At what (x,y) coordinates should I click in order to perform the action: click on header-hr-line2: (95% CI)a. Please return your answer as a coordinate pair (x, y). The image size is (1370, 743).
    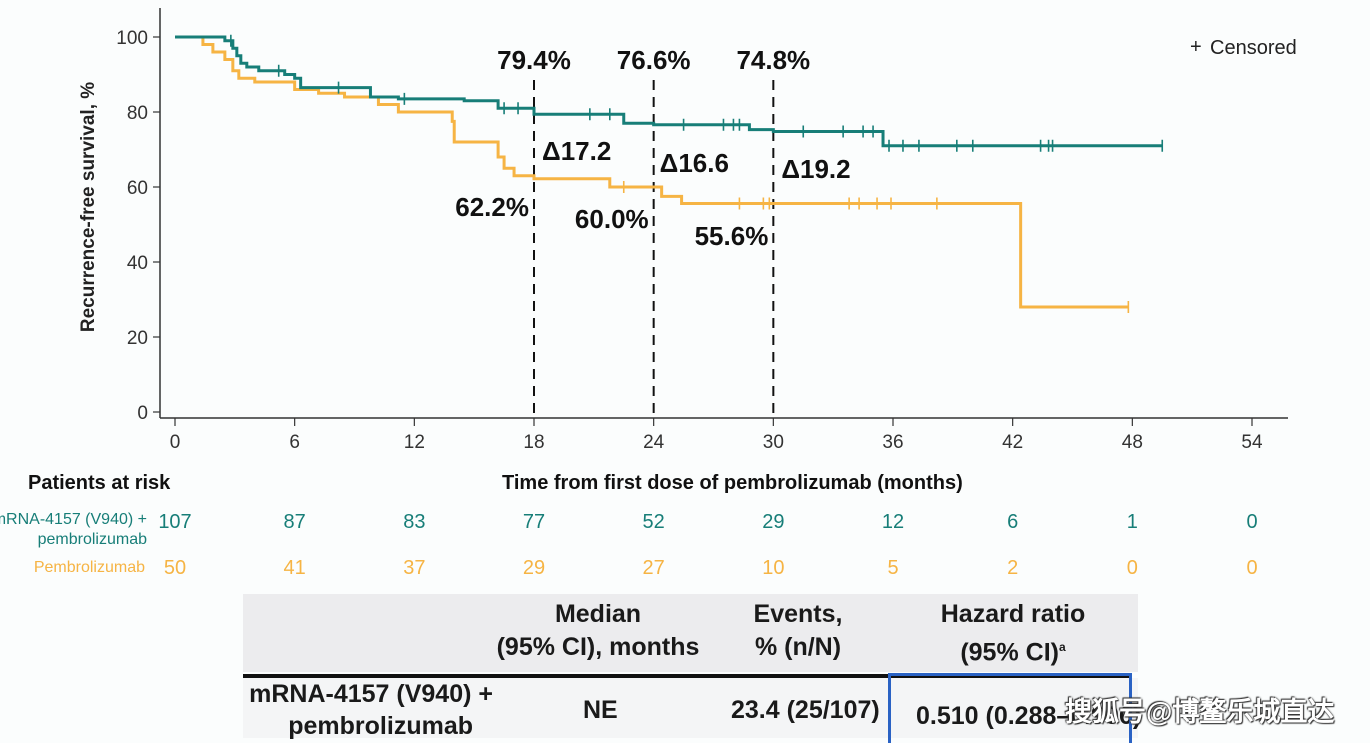
    Looking at the image, I should click on (1013, 650).